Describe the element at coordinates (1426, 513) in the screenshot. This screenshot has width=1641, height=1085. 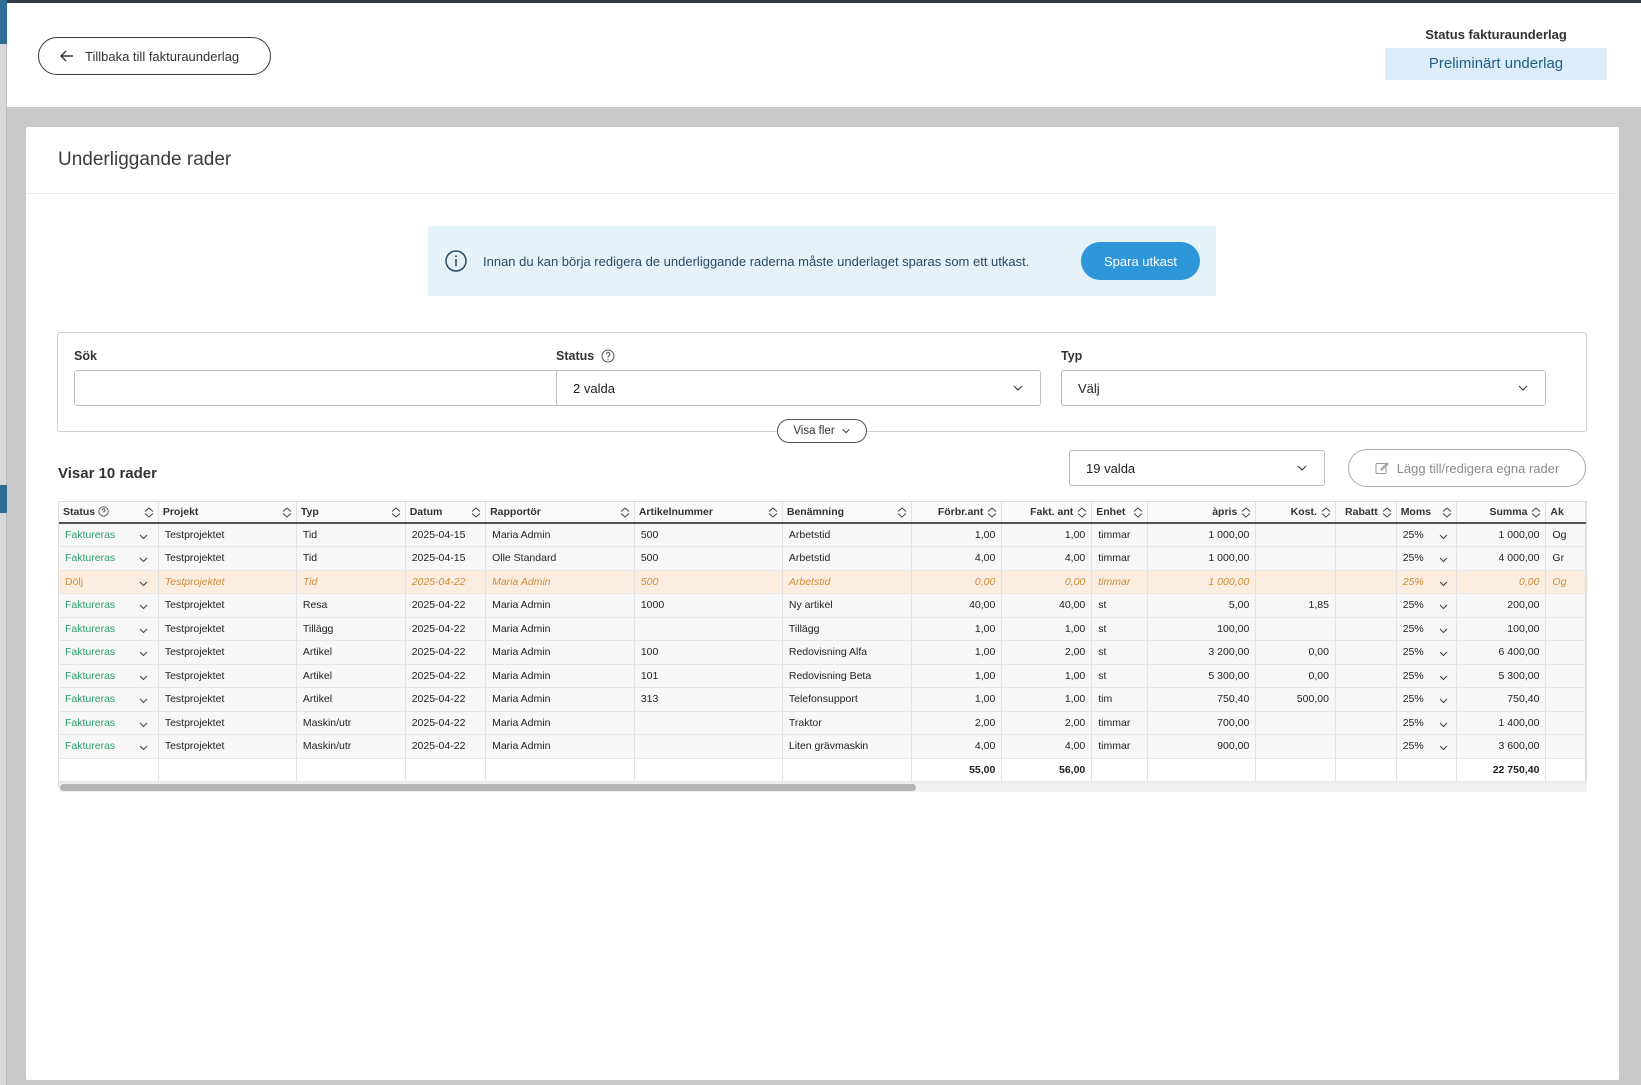
I see `column-header: Moms` at that location.